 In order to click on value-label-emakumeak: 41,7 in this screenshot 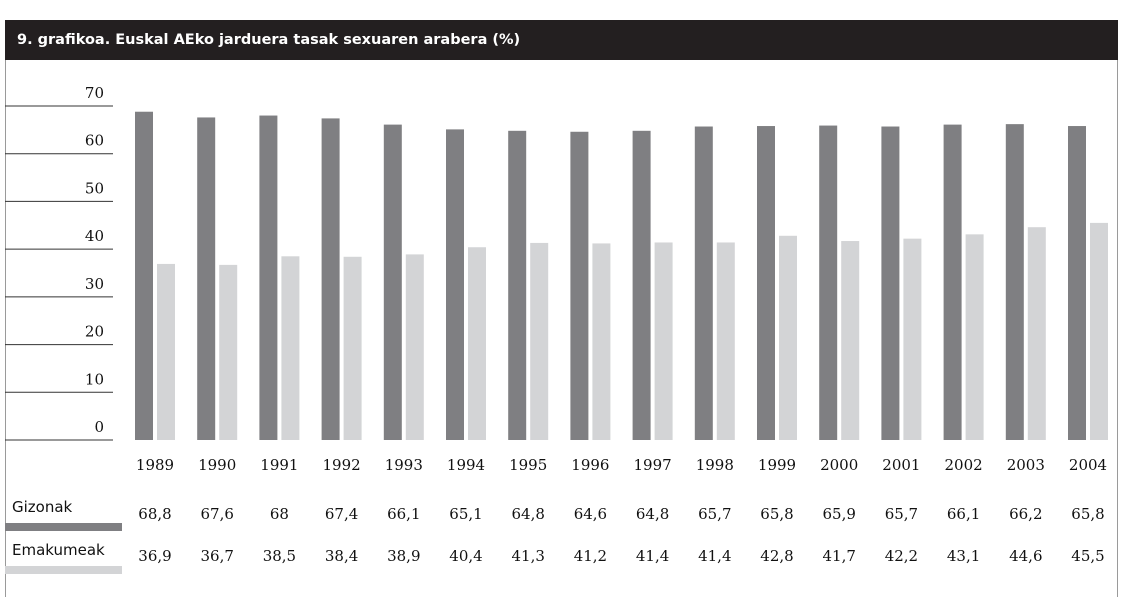, I will do `click(838, 556)`.